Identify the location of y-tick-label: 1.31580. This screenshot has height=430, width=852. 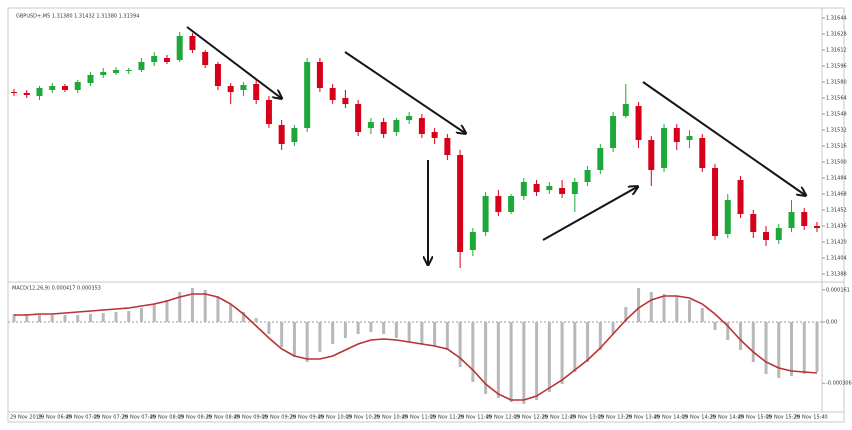
(836, 83).